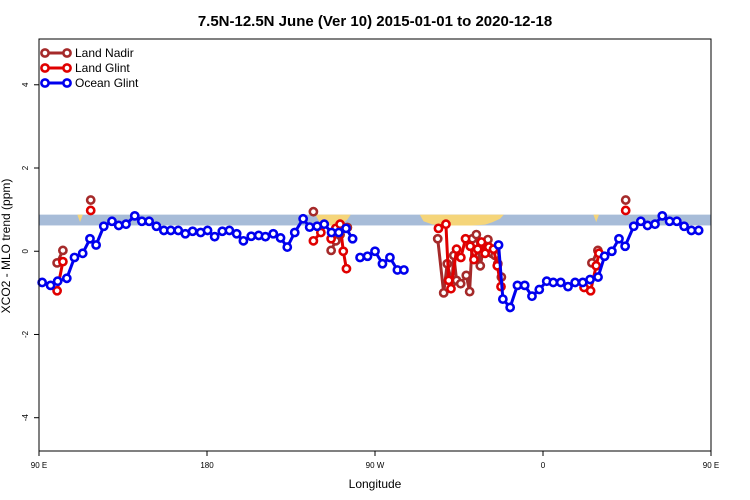 The height and width of the screenshot is (500, 750). Describe the element at coordinates (25, 418) in the screenshot. I see `y-tick-label: -4` at that location.